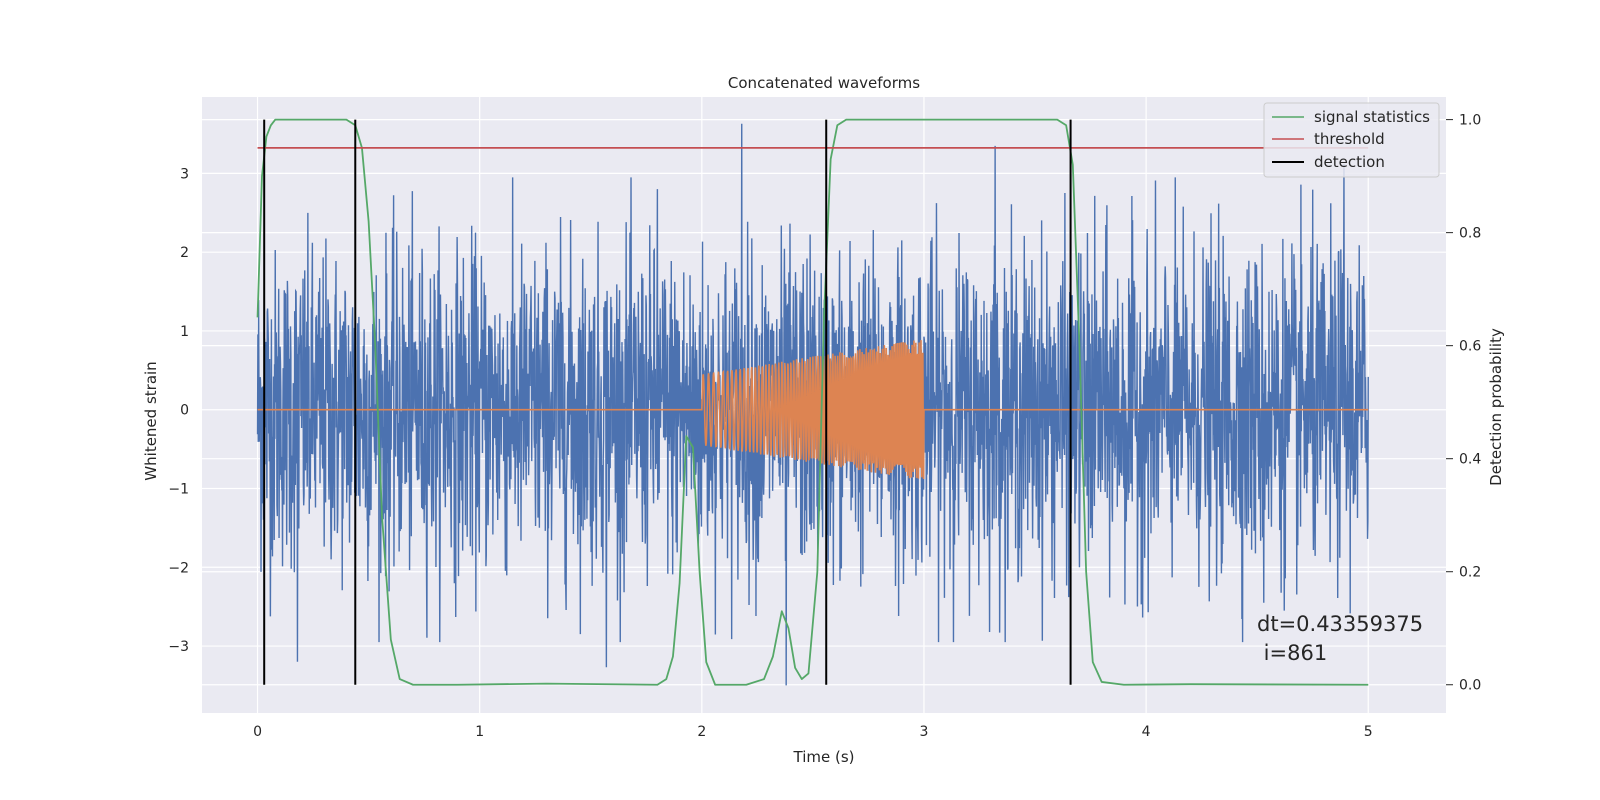  What do you see at coordinates (701, 732) in the screenshot?
I see `x-tick-label: 2` at bounding box center [701, 732].